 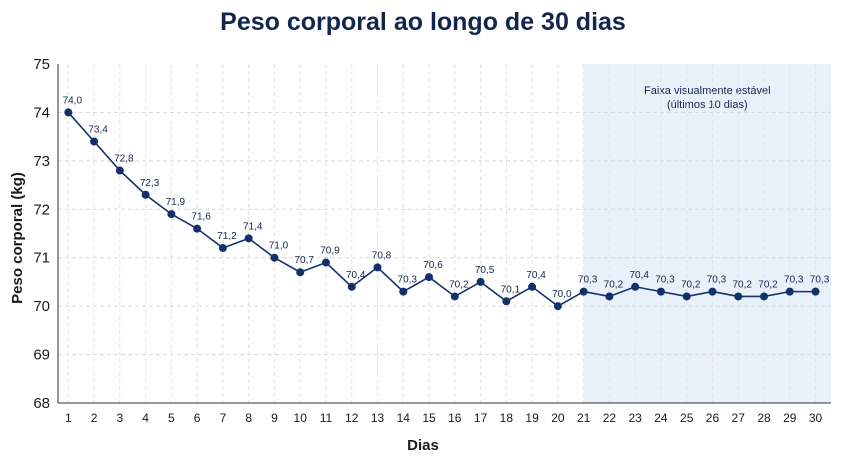 I want to click on data-label: 71,4, so click(x=253, y=226).